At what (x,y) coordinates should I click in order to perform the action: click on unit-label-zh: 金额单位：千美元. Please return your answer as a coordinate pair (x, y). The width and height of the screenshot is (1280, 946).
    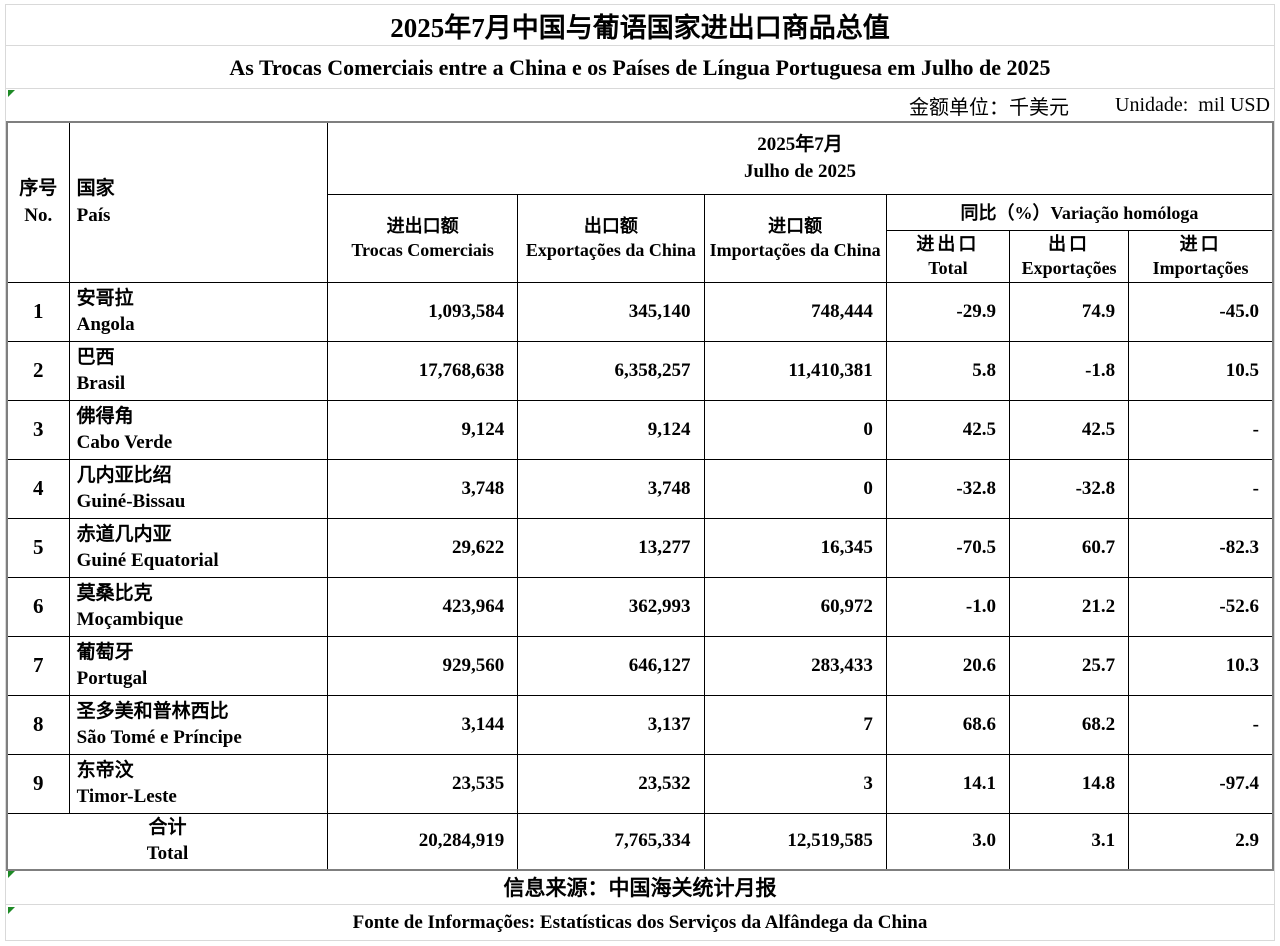
    Looking at the image, I should click on (989, 107).